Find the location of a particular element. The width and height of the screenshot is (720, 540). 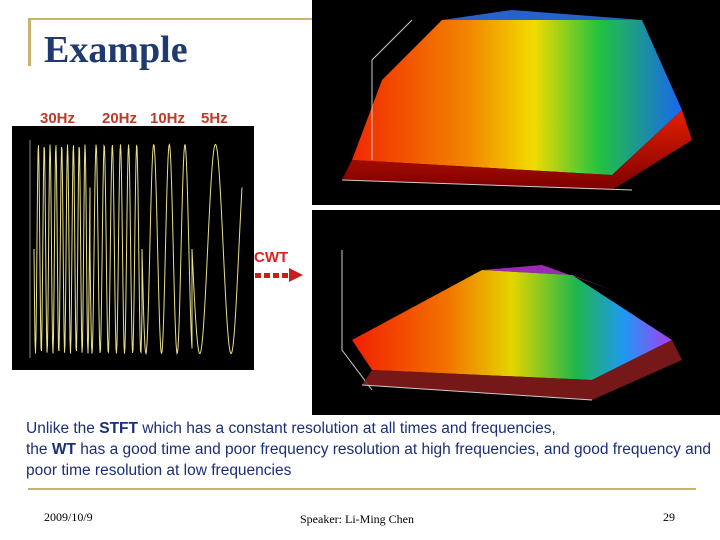

caption-part-3: the is located at coordinates (39, 449).